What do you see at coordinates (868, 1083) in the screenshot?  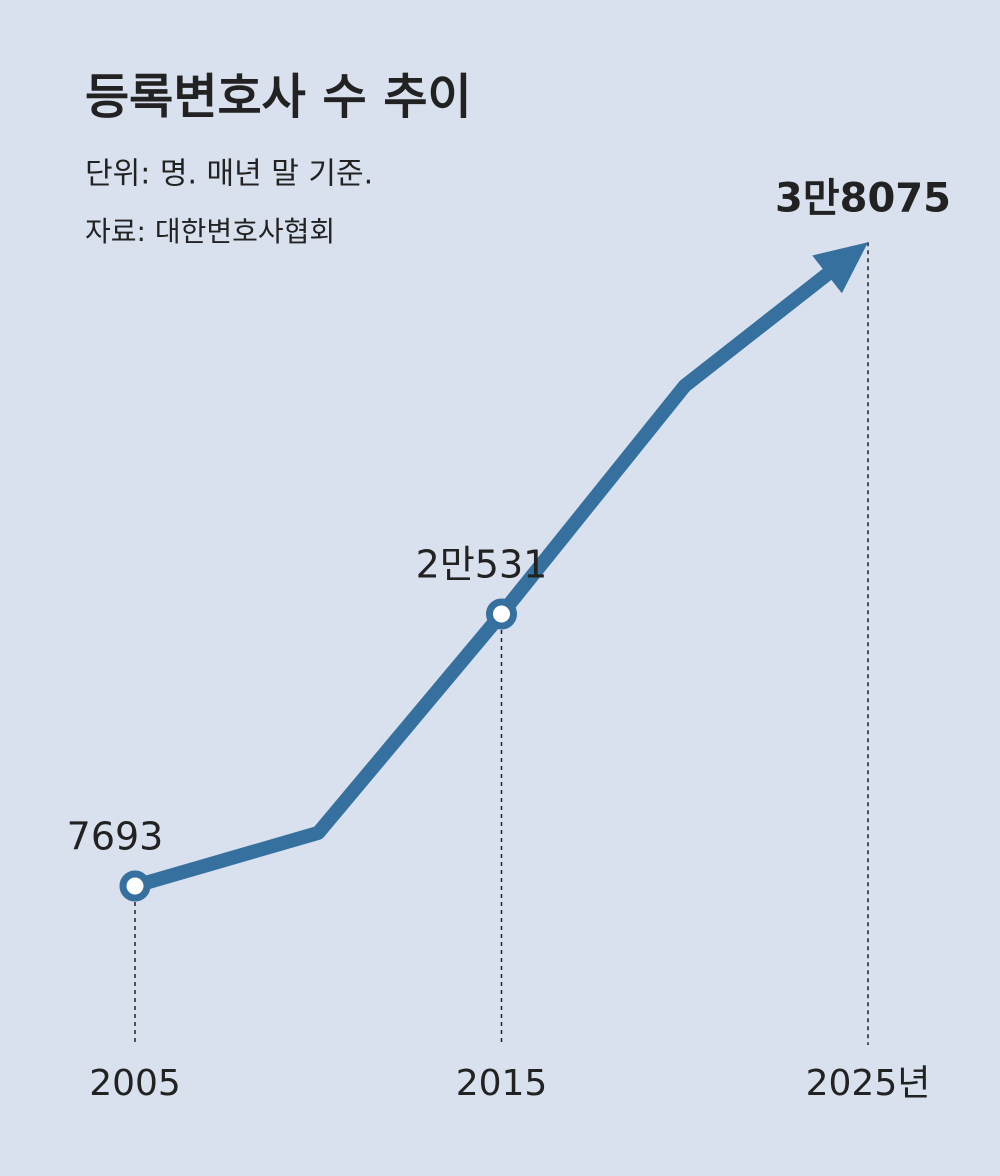 I see `x-tick-label: 2025년` at bounding box center [868, 1083].